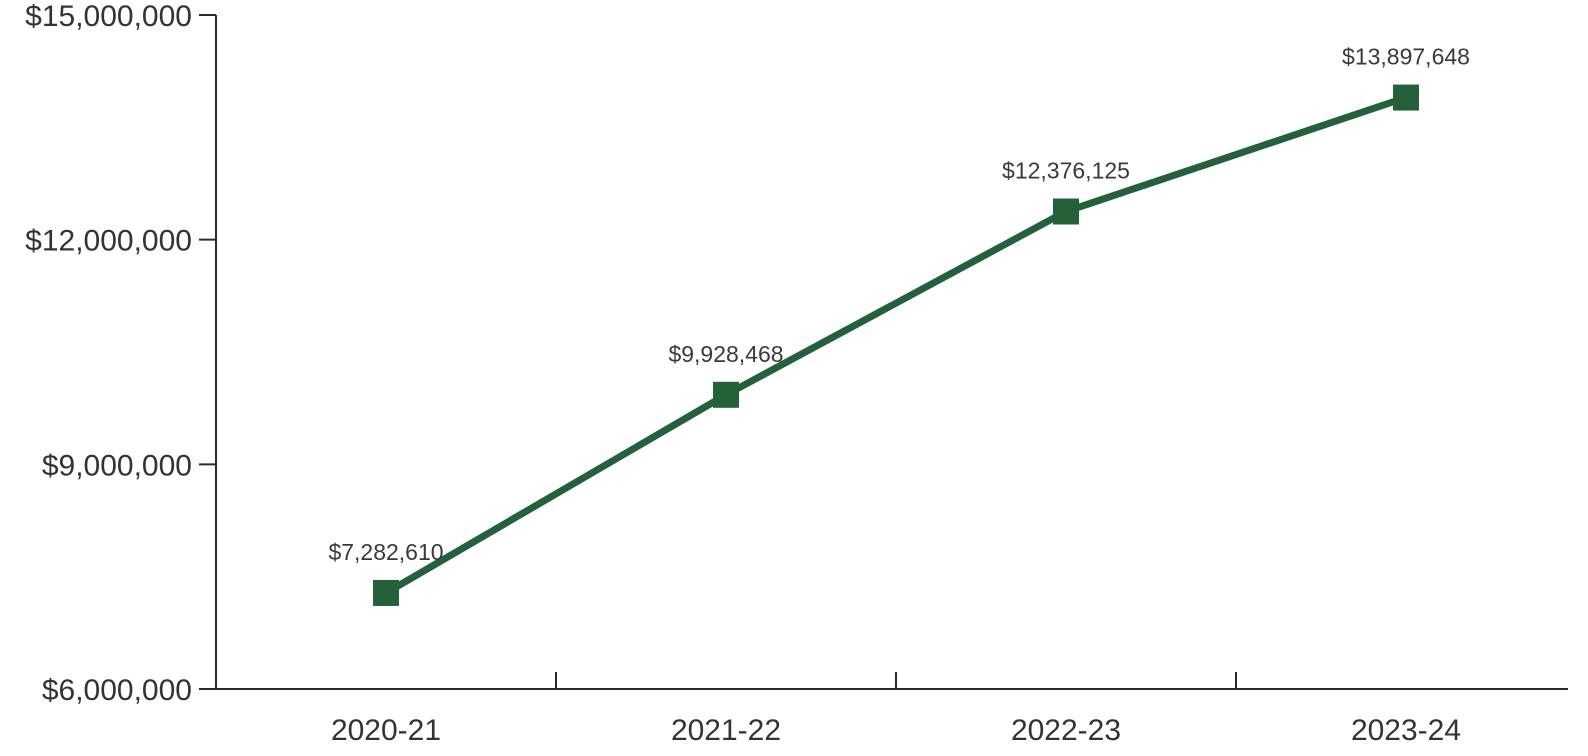 This screenshot has width=1588, height=756. I want to click on y-tick-label: $6,000,000, so click(117, 690).